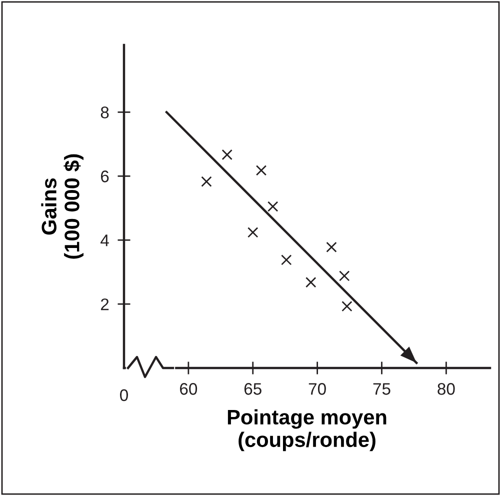  What do you see at coordinates (189, 389) in the screenshot?
I see `x-tick-label: 60` at bounding box center [189, 389].